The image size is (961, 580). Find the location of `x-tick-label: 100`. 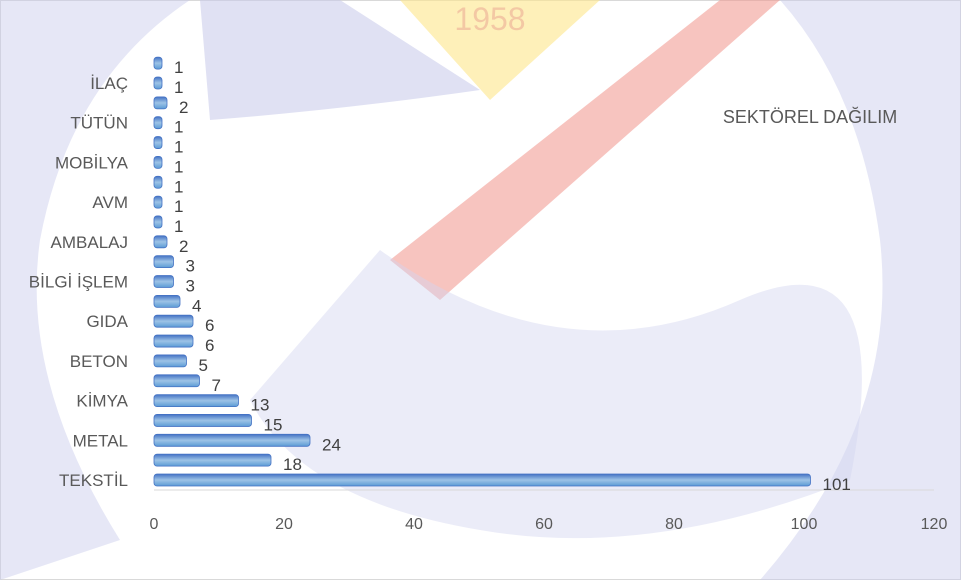

x-tick-label: 100 is located at coordinates (804, 524).